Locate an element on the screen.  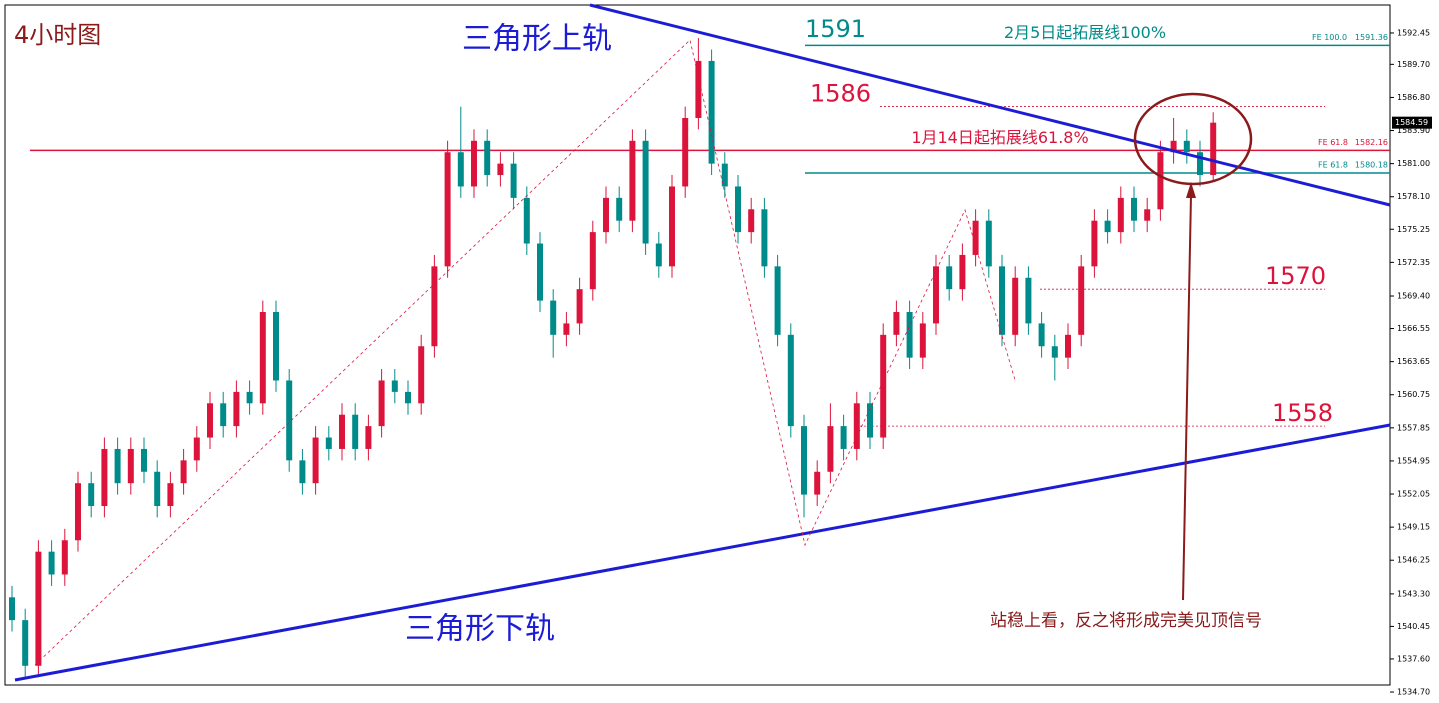
level-label: 1558 is located at coordinates (1302, 413).